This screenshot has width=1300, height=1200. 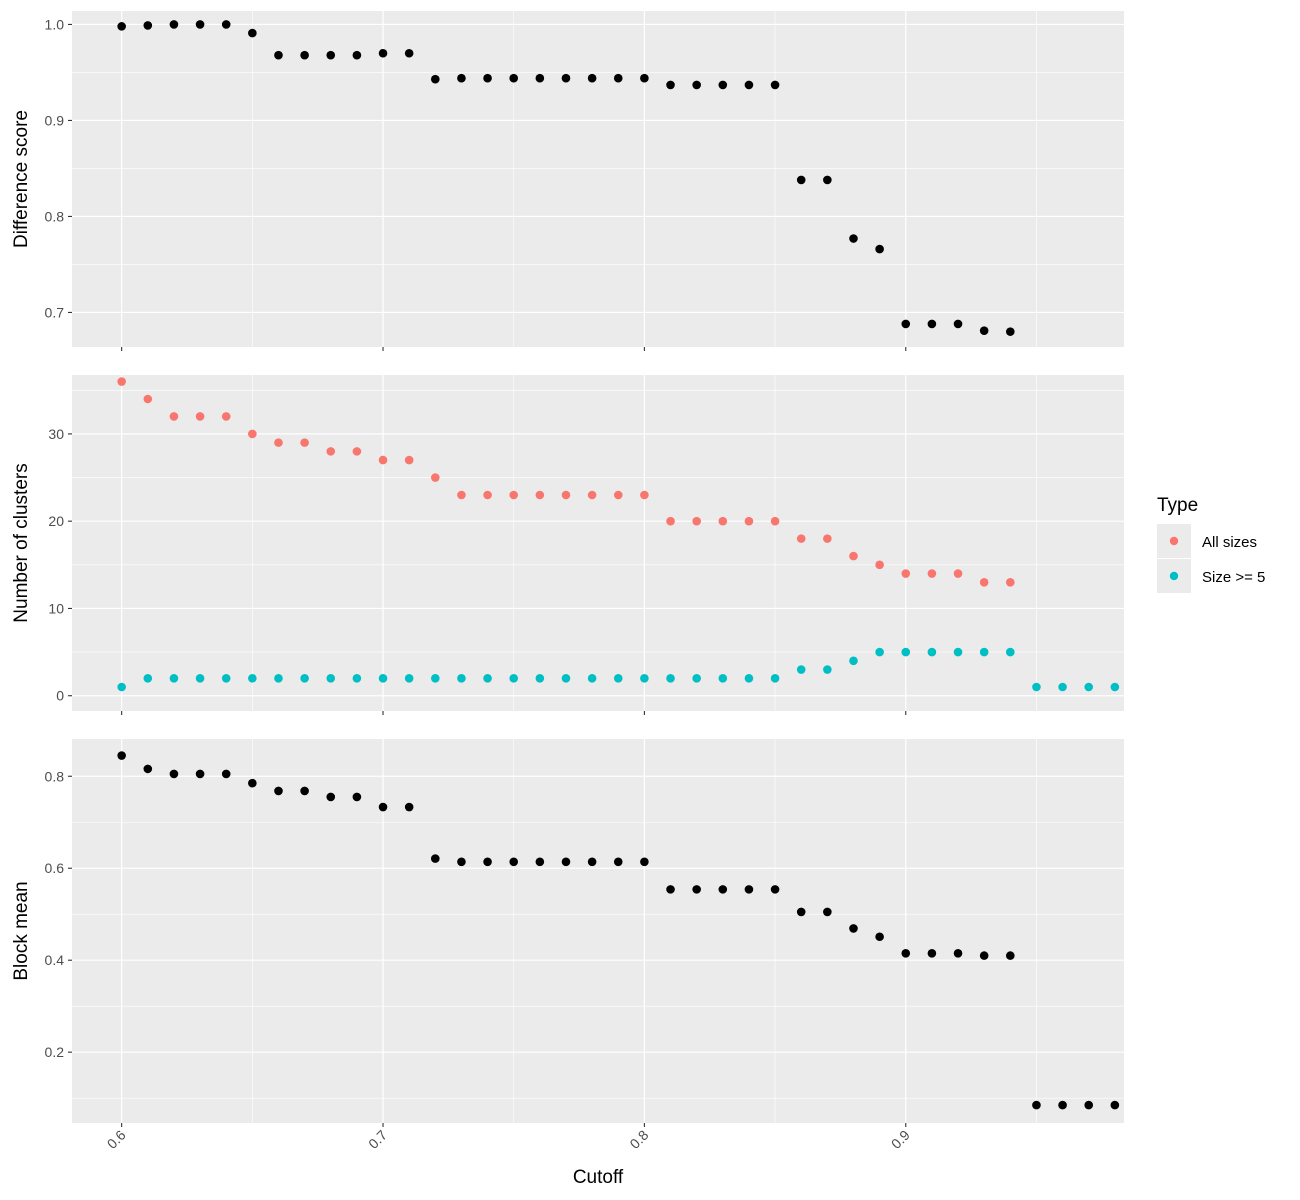 What do you see at coordinates (55, 24) in the screenshot?
I see `y-tick-label: 1.0` at bounding box center [55, 24].